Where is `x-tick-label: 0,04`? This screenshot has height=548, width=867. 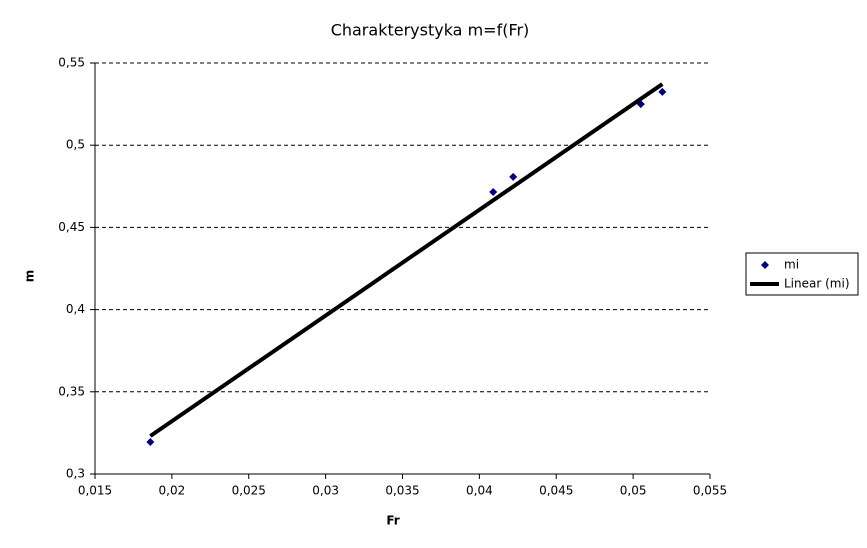
x-tick-label: 0,04 is located at coordinates (479, 491).